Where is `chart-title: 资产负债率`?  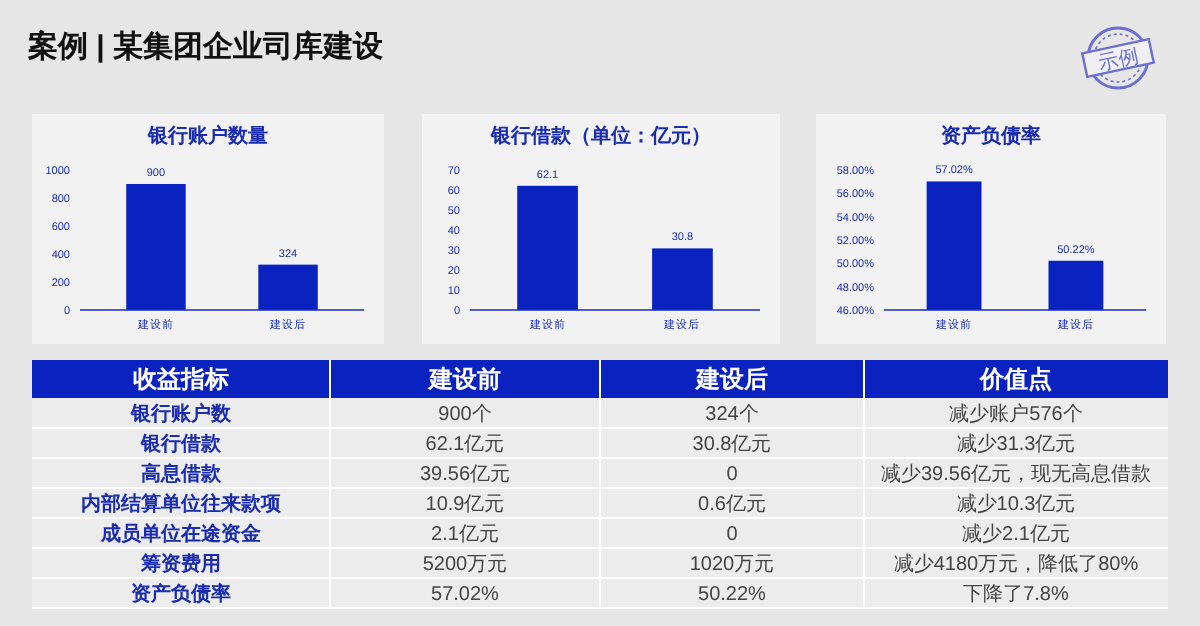 chart-title: 资产负债率 is located at coordinates (991, 136).